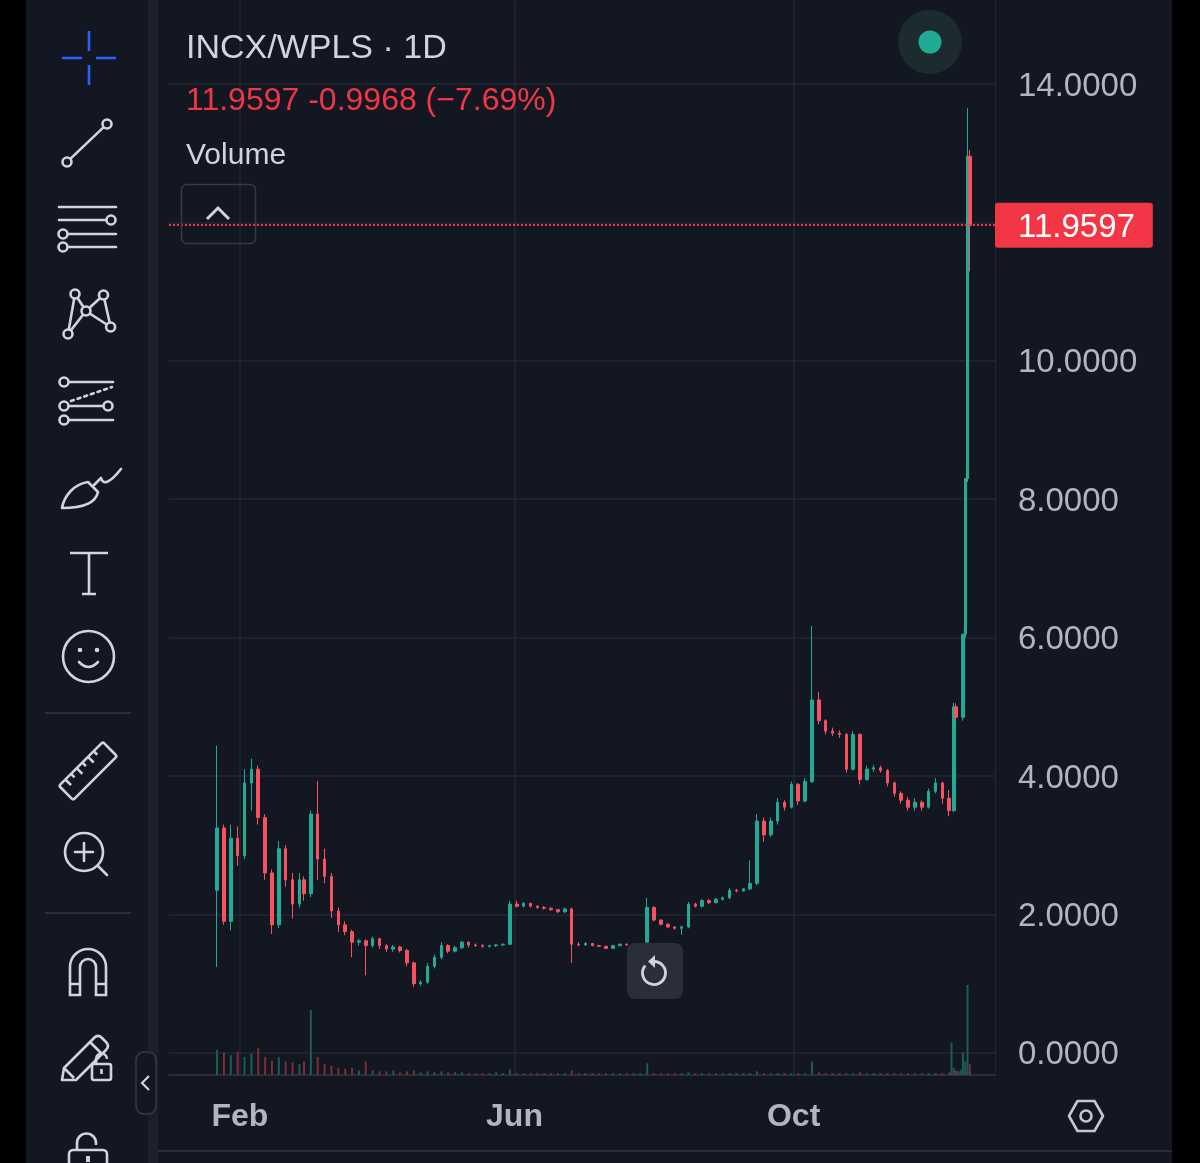 The height and width of the screenshot is (1163, 1200). I want to click on x-tick-label: Oct, so click(793, 1115).